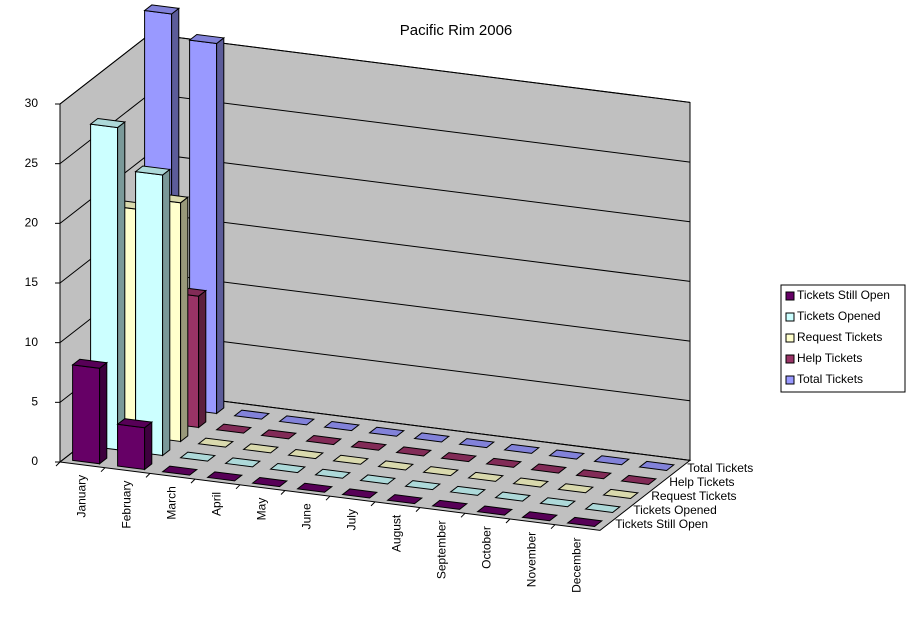 Image resolution: width=911 pixels, height=623 pixels. I want to click on chart-title: Pacific Rim 2006, so click(456, 30).